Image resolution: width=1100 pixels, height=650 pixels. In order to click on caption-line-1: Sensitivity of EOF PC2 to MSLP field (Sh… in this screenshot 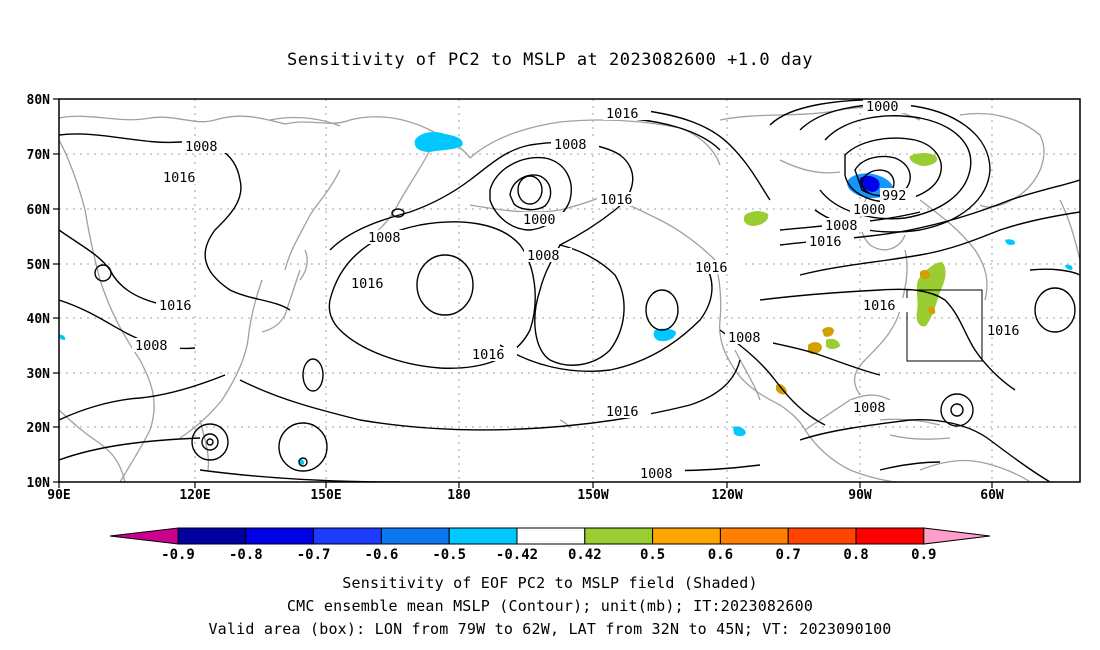, I will do `click(550, 583)`.